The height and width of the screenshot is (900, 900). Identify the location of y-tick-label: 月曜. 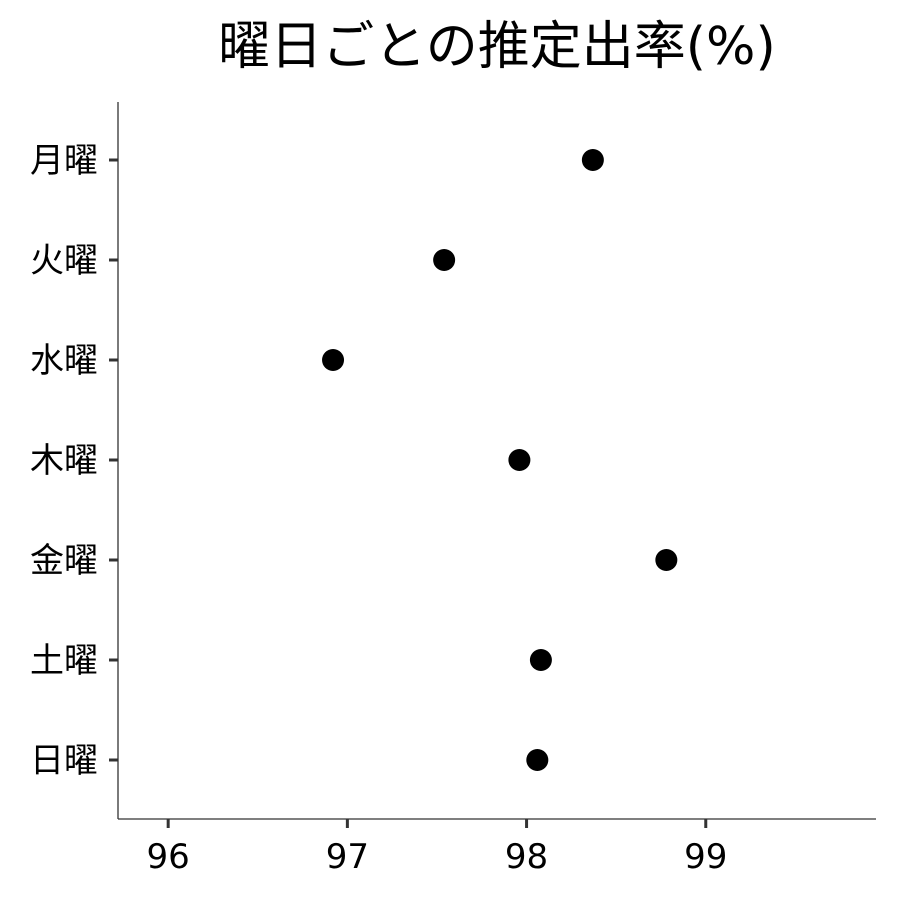
(64, 161).